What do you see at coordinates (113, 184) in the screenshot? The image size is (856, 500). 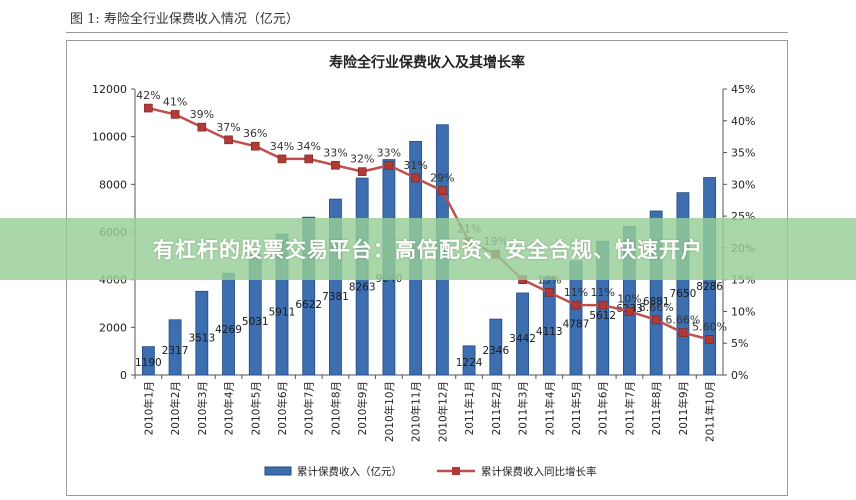 I see `y-left-tick-label: 8000` at bounding box center [113, 184].